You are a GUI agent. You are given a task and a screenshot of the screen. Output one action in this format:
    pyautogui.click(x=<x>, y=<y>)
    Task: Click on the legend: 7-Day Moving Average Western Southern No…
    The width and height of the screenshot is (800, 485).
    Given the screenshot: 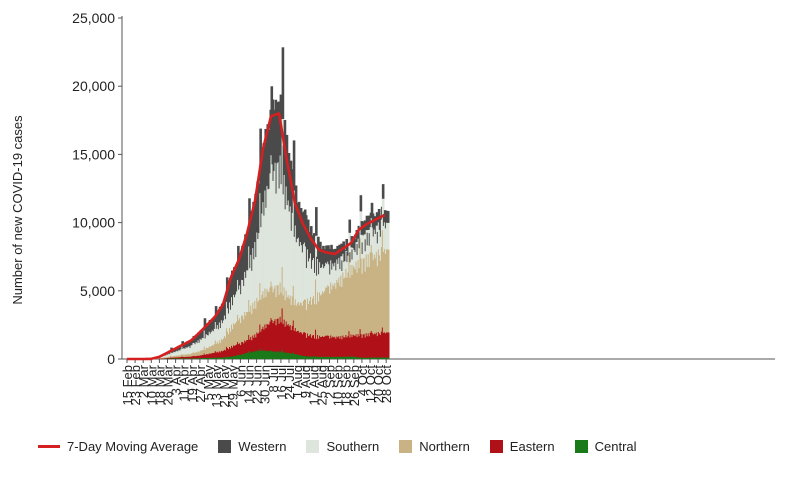 What is the action you would take?
    pyautogui.click(x=408, y=446)
    